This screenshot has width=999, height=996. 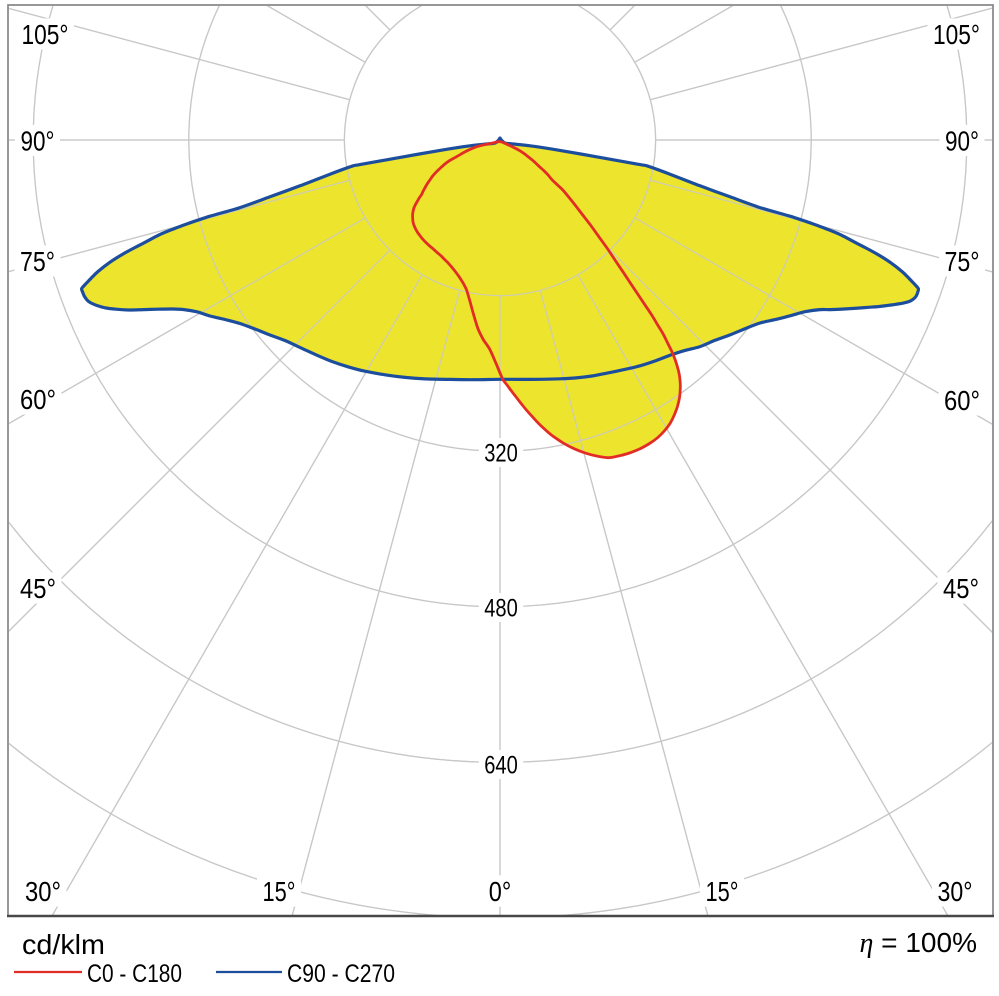 I want to click on svg-text: 320, so click(x=501, y=454).